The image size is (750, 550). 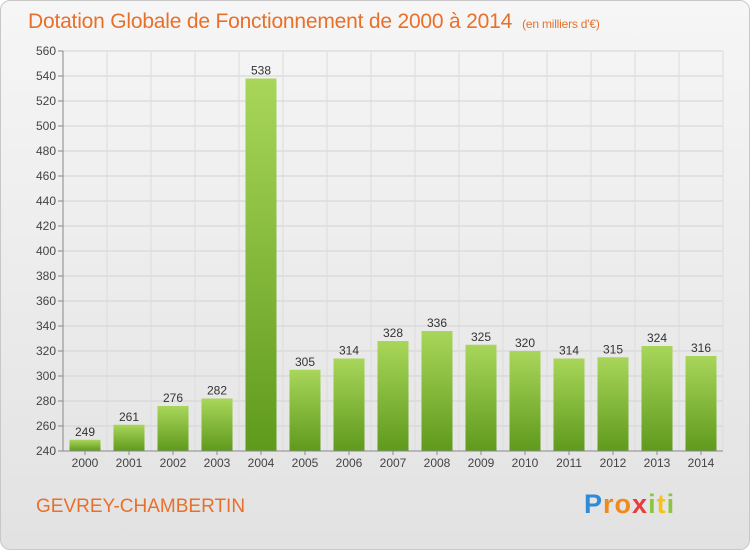 What do you see at coordinates (129, 463) in the screenshot?
I see `x-tick-label: 2001` at bounding box center [129, 463].